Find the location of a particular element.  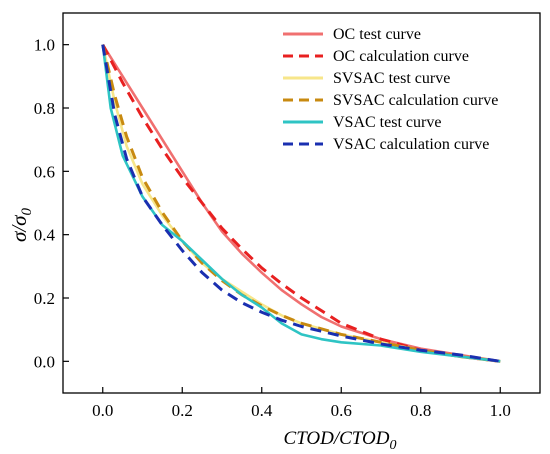

x-axis-label: CTOD/CTOD0 is located at coordinates (340, 440).